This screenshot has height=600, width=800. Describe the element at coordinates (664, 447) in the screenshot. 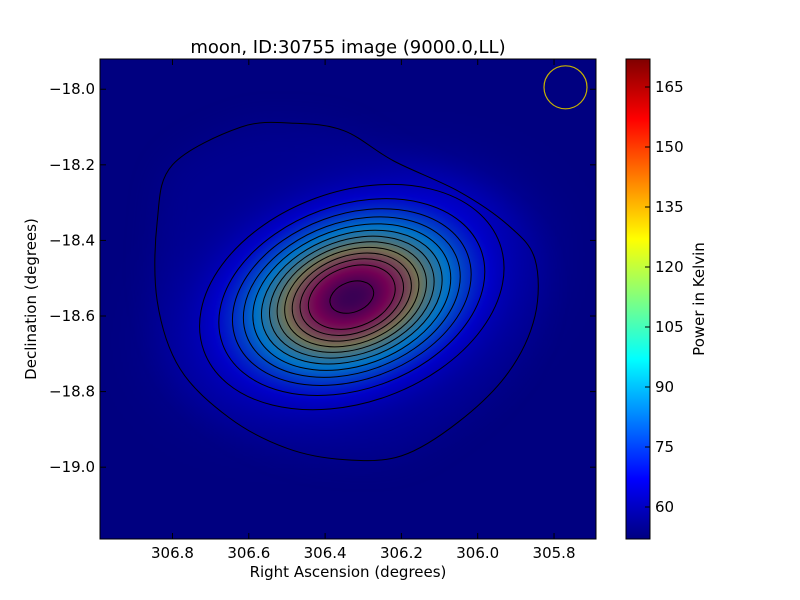

I see `colorbar-tick-label: 75` at that location.